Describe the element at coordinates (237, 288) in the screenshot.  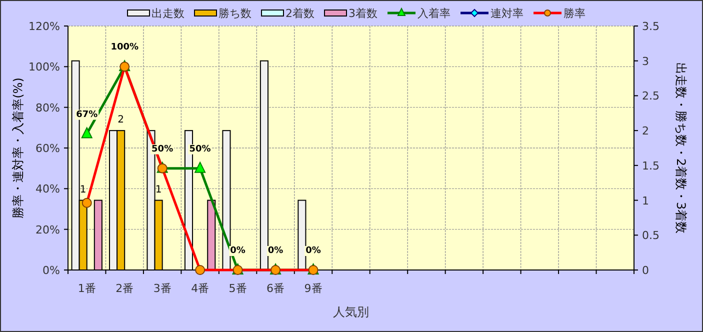
I see `x-tick-label: 5番` at that location.